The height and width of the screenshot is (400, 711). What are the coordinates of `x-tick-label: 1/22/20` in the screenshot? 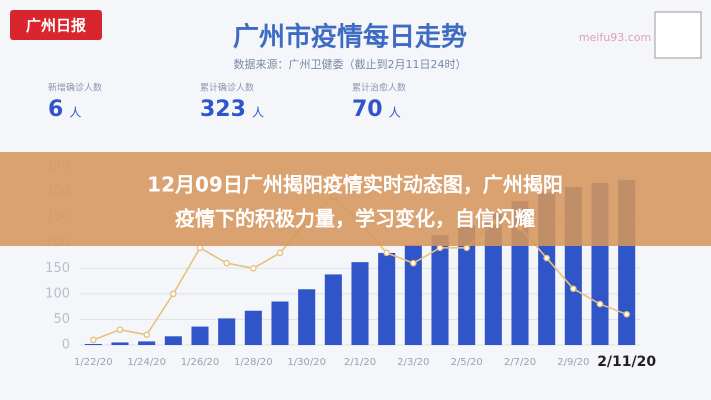 It's located at (93, 362).